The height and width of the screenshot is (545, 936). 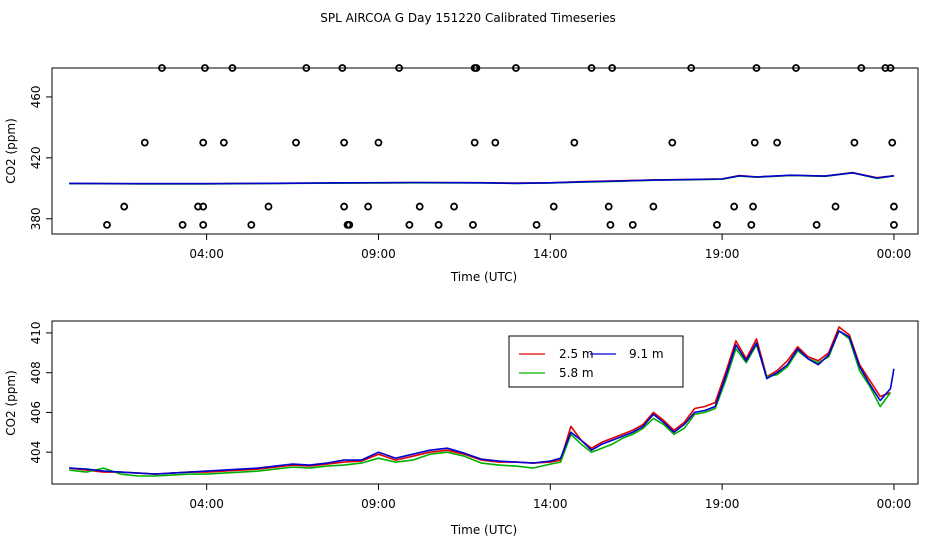 What do you see at coordinates (36, 452) in the screenshot?
I see `y-tick-label: 404` at bounding box center [36, 452].